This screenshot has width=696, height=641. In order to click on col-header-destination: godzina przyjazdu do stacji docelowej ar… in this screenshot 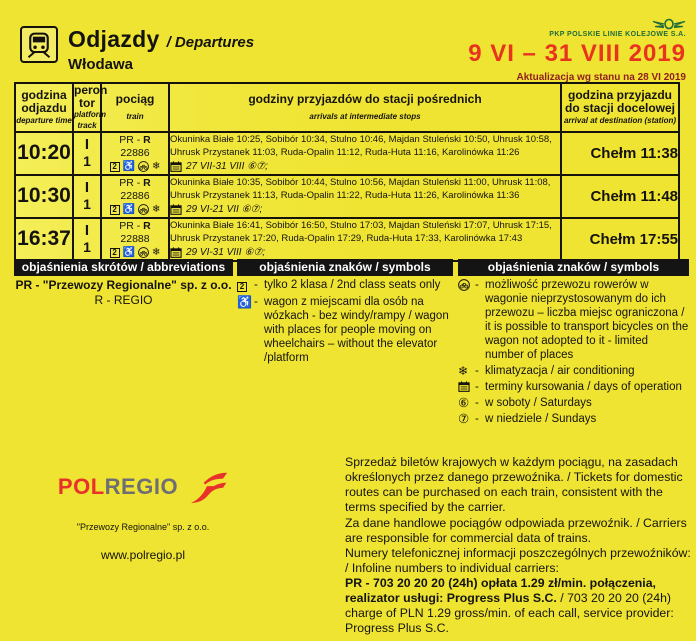, I will do `click(620, 107)`.